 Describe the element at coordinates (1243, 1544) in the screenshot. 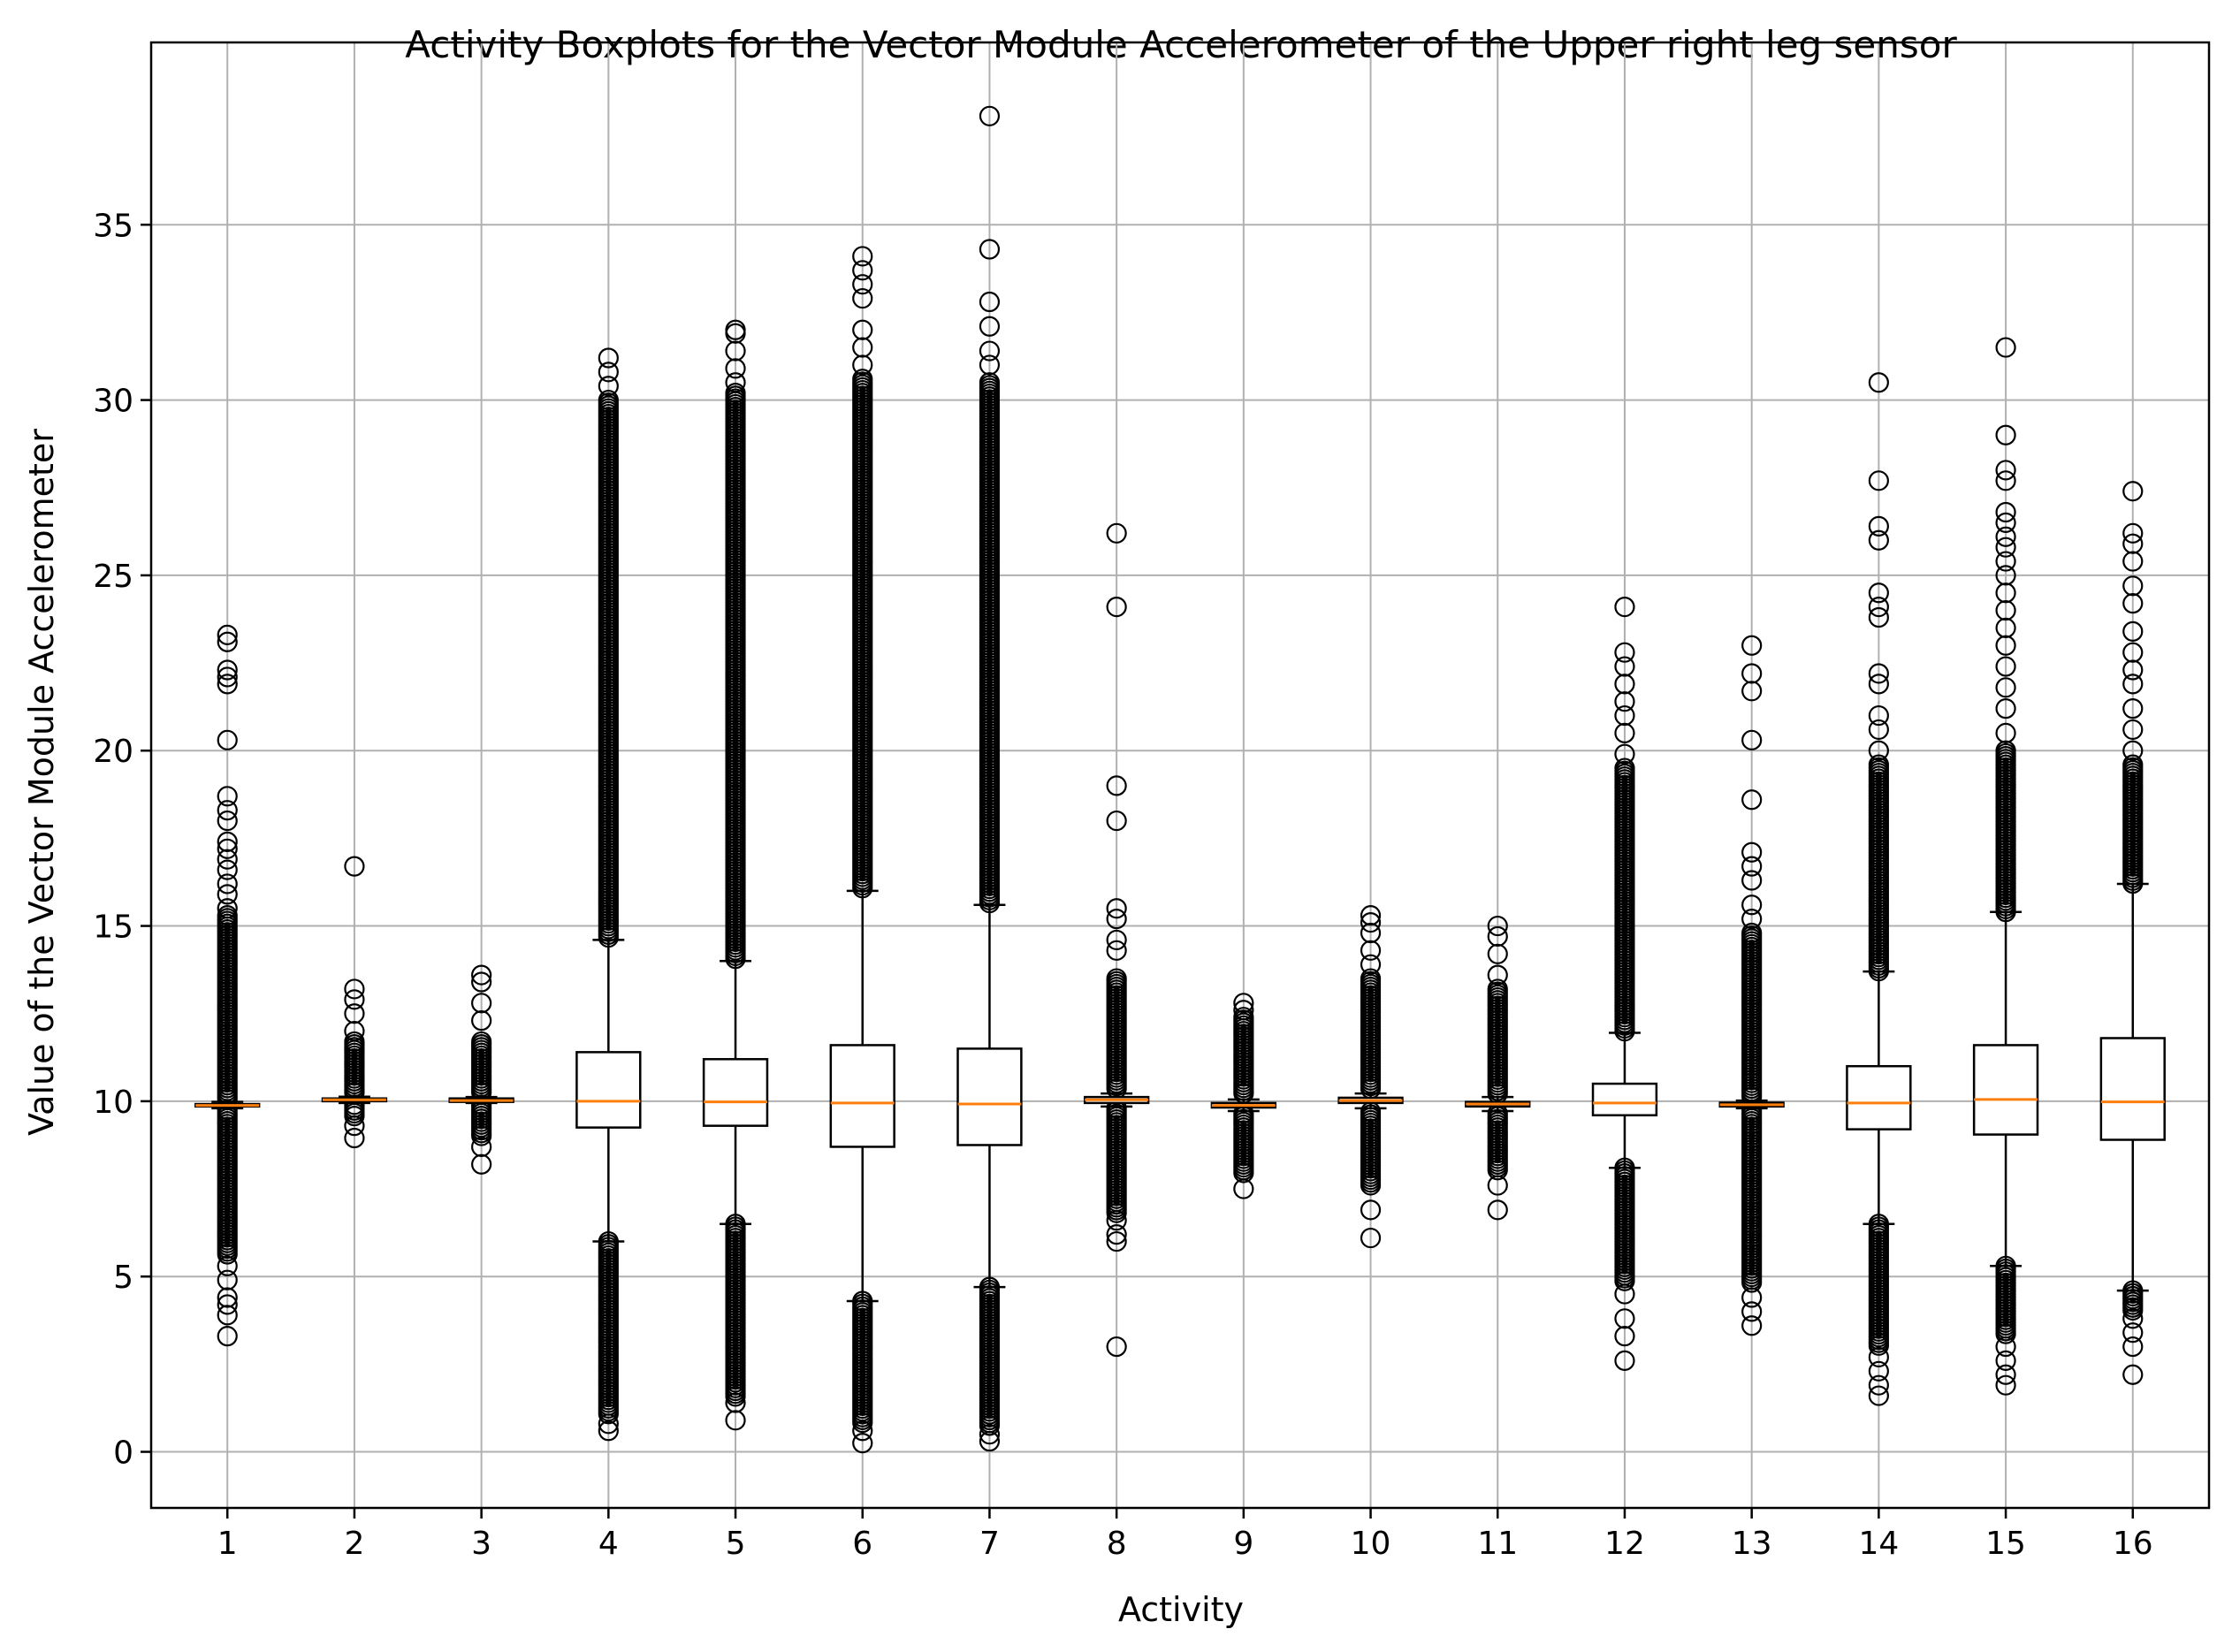

I see `x-tick-label: 9` at that location.